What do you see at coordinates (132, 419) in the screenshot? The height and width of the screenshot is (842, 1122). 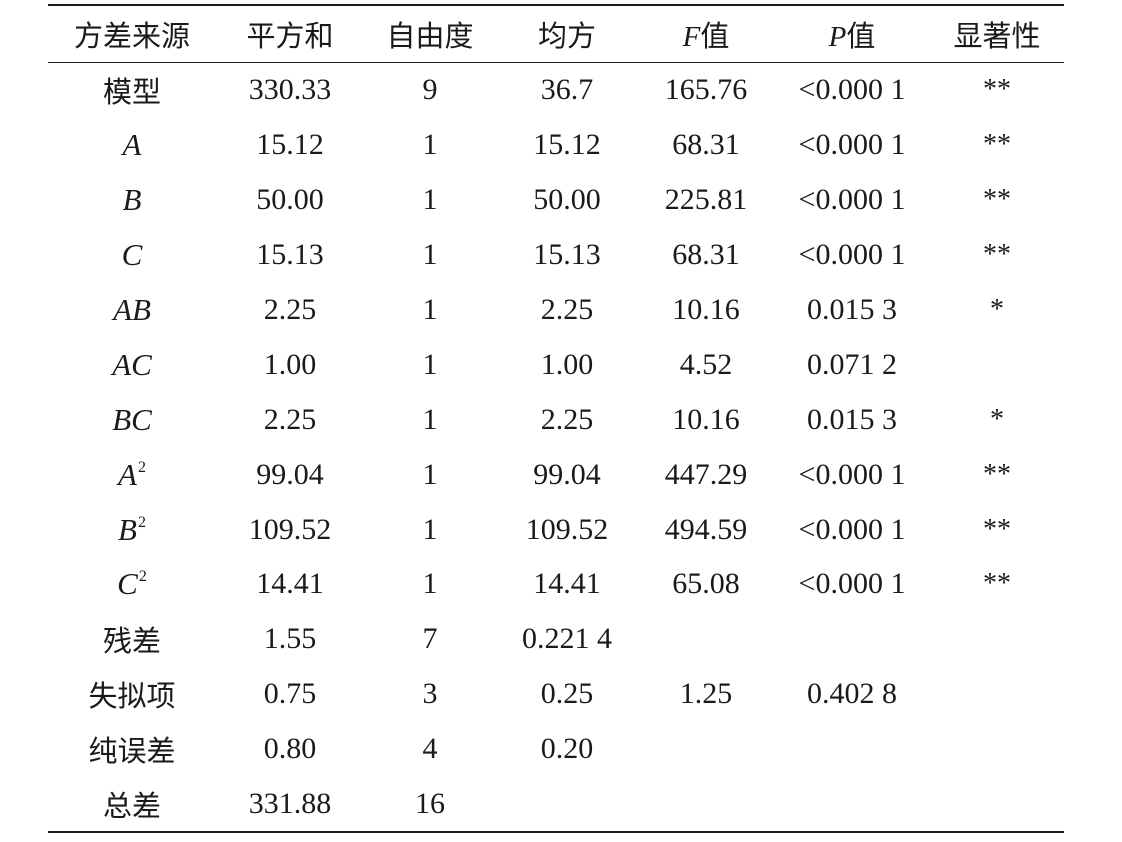 I see `cell-source: BC` at bounding box center [132, 419].